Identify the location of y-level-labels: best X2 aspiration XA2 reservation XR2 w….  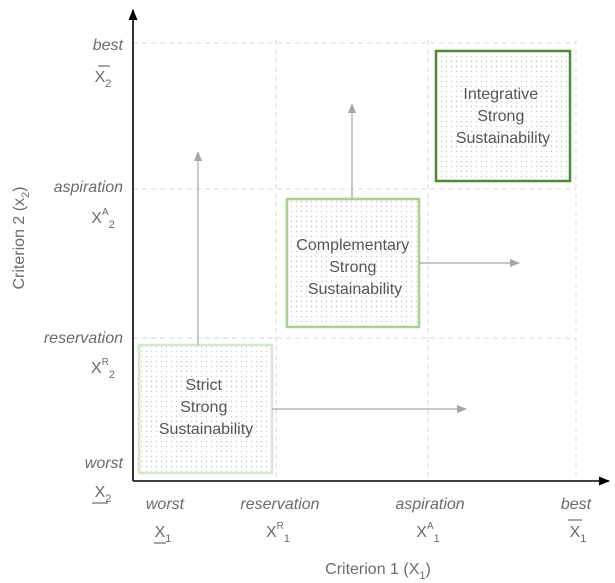
(84, 271).